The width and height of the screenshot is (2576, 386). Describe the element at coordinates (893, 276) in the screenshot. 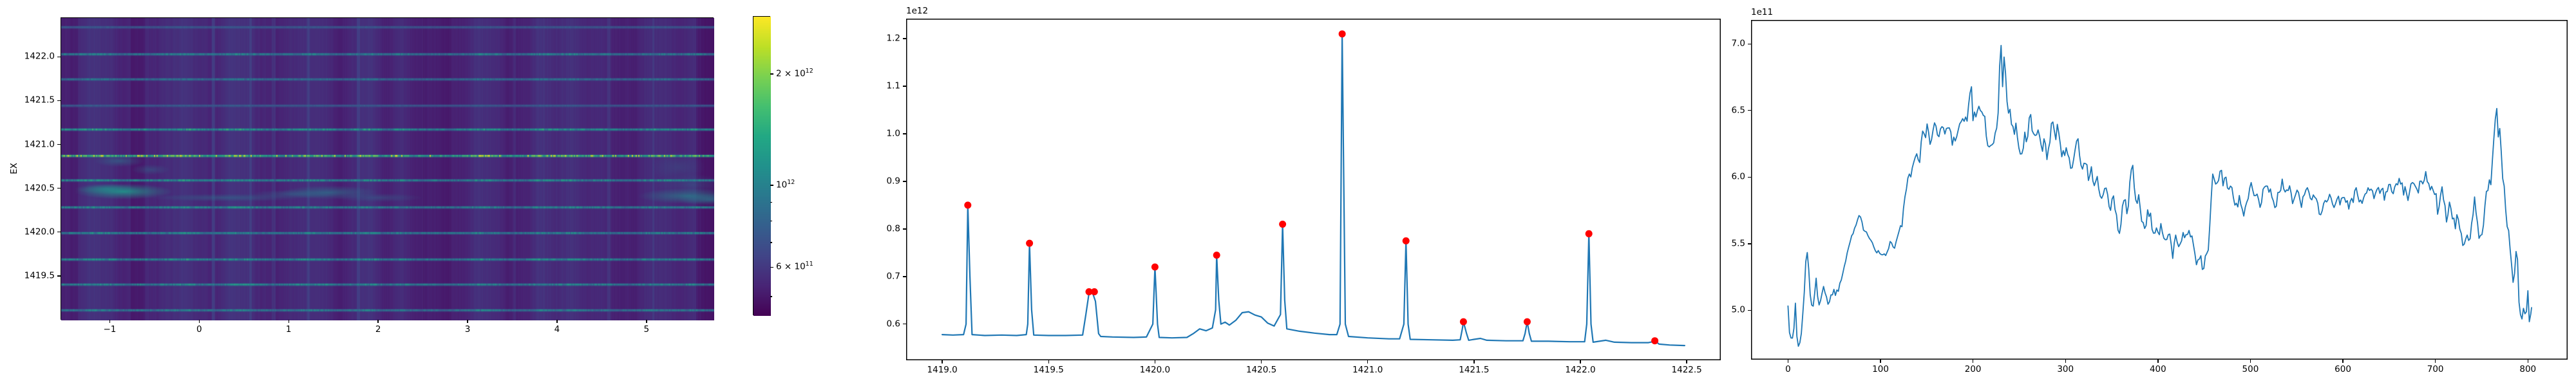

I see `tick-label: 0.7` at that location.